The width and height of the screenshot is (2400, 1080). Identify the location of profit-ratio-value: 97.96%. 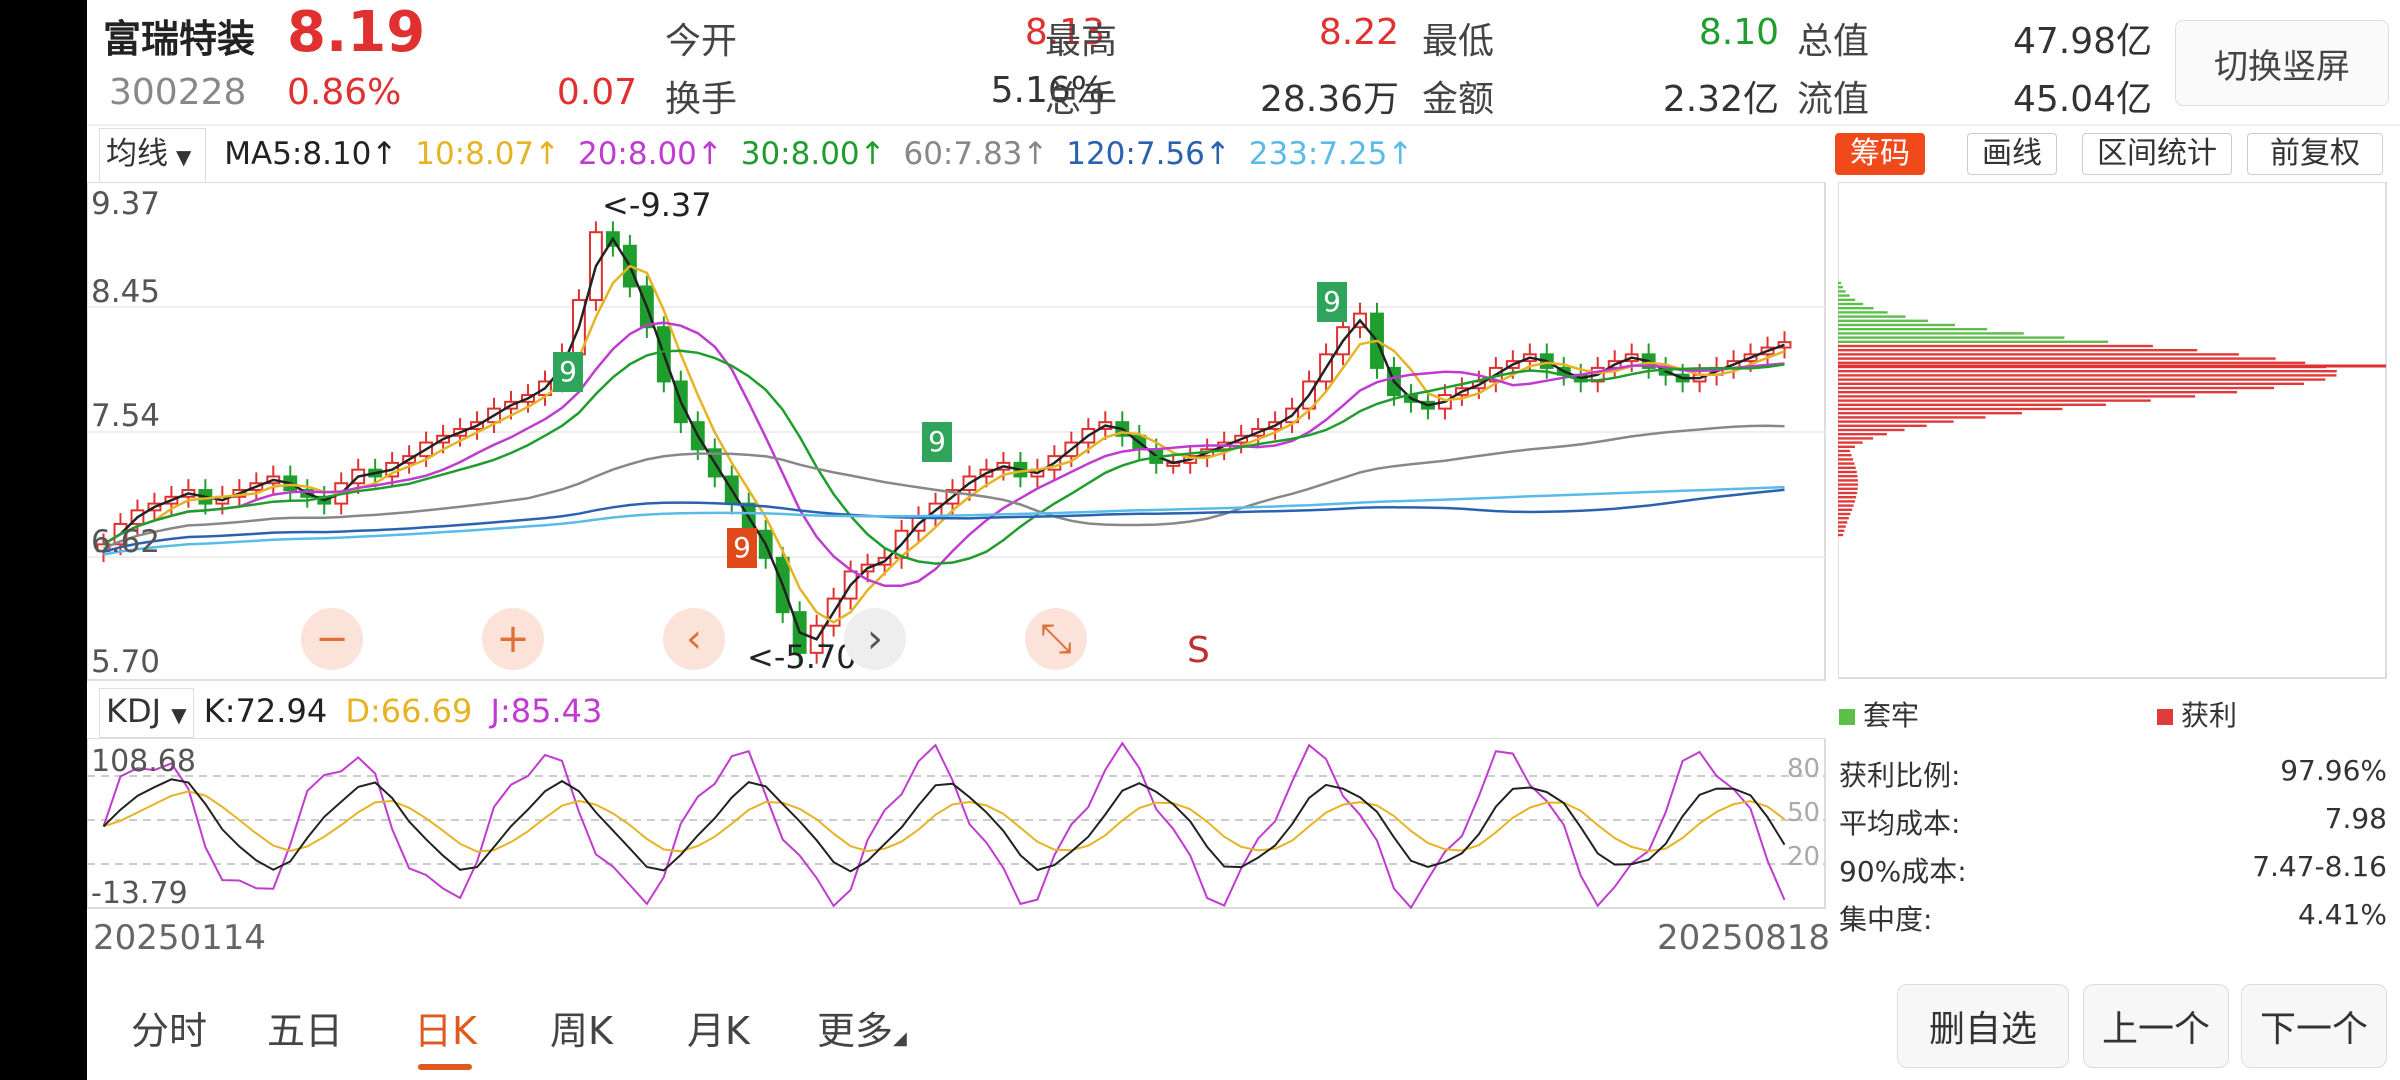
(2333, 770).